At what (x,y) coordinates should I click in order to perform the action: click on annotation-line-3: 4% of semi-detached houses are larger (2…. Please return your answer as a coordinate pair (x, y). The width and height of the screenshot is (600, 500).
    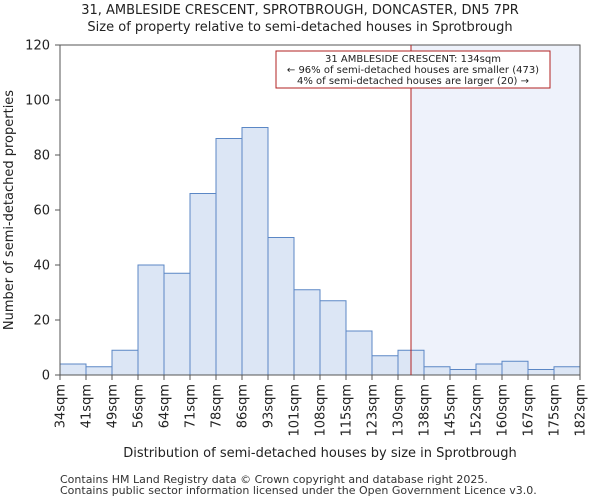
    Looking at the image, I should click on (413, 81).